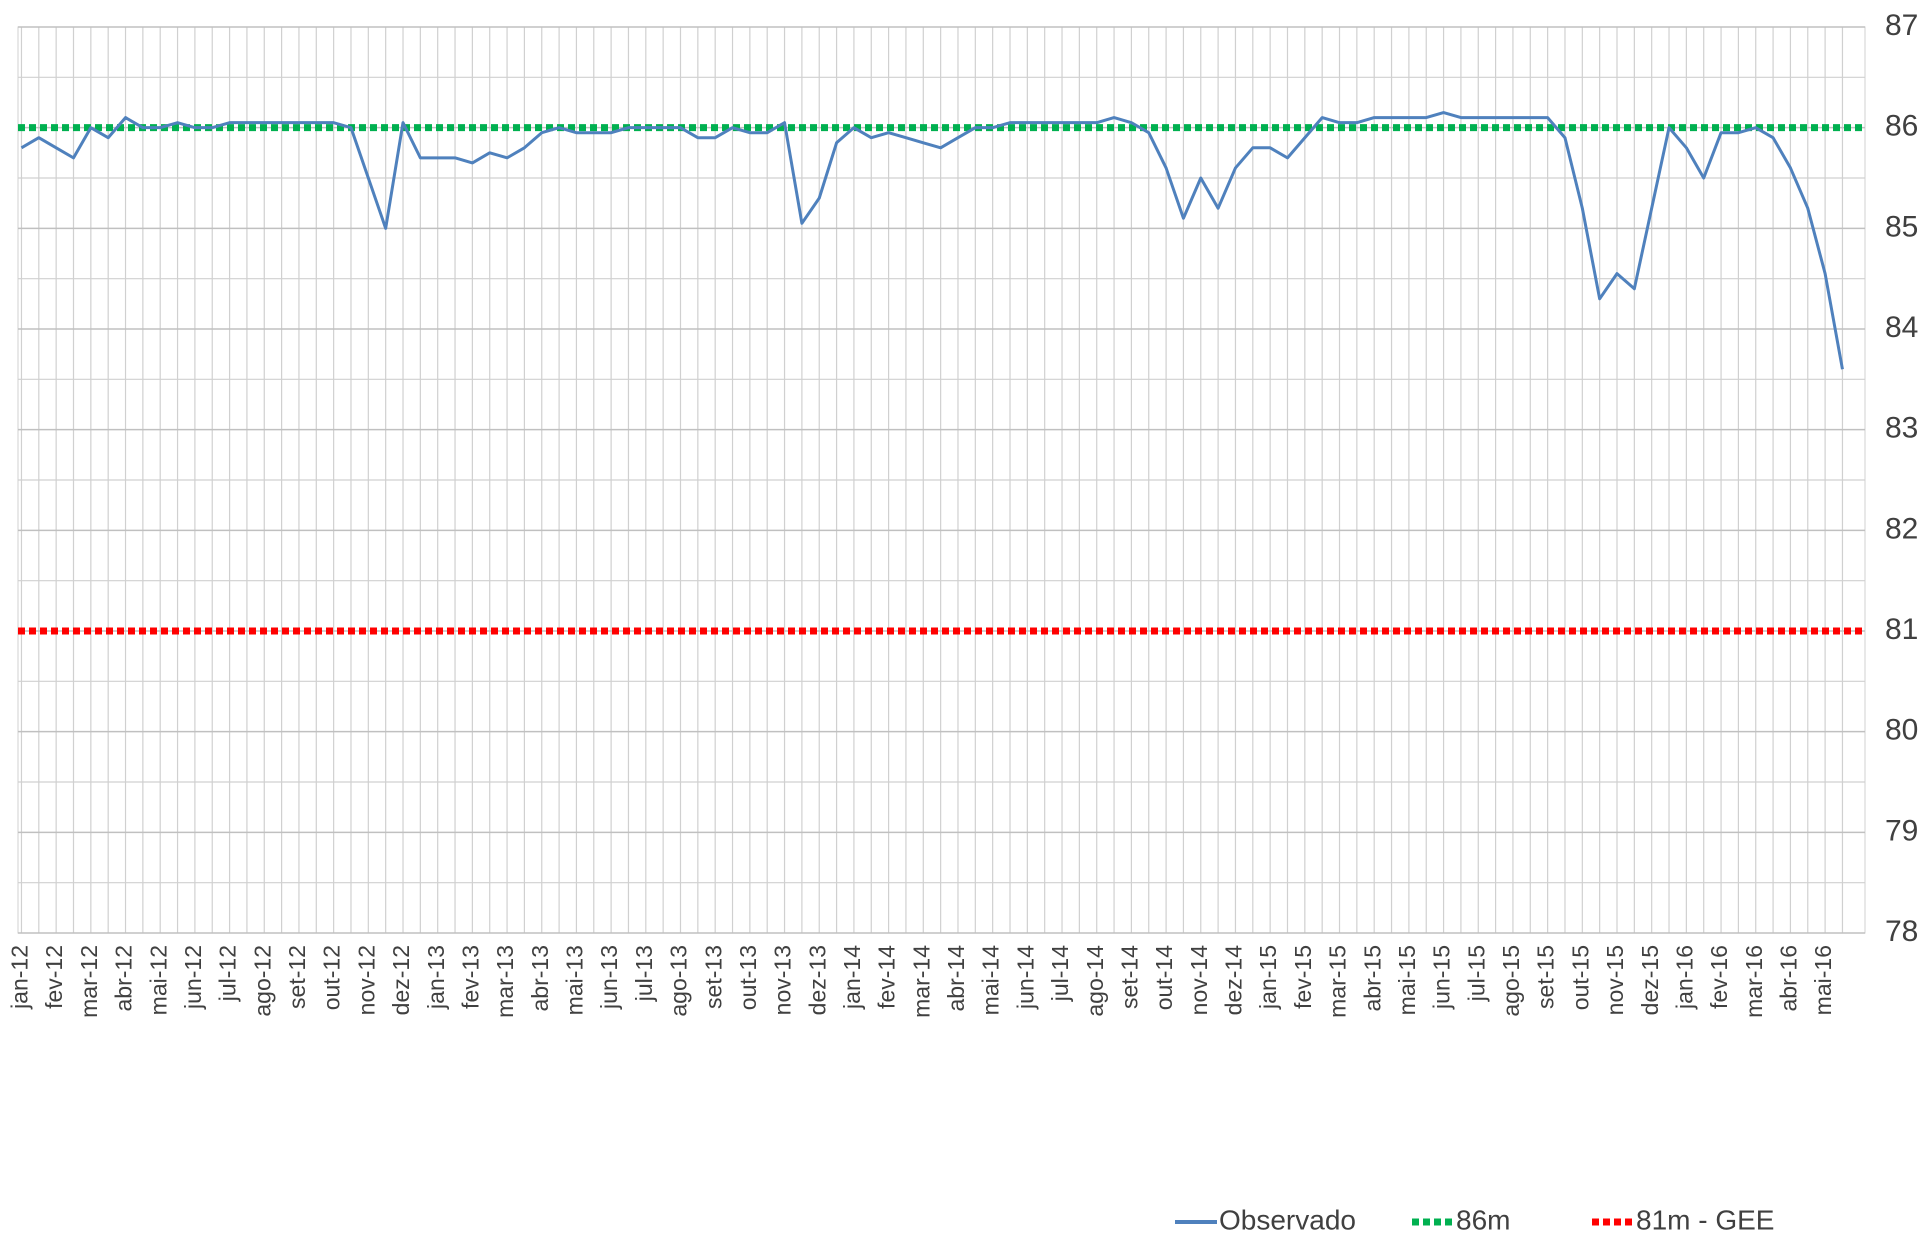  Describe the element at coordinates (1287, 1219) in the screenshot. I see `legend-label: Observado` at that location.